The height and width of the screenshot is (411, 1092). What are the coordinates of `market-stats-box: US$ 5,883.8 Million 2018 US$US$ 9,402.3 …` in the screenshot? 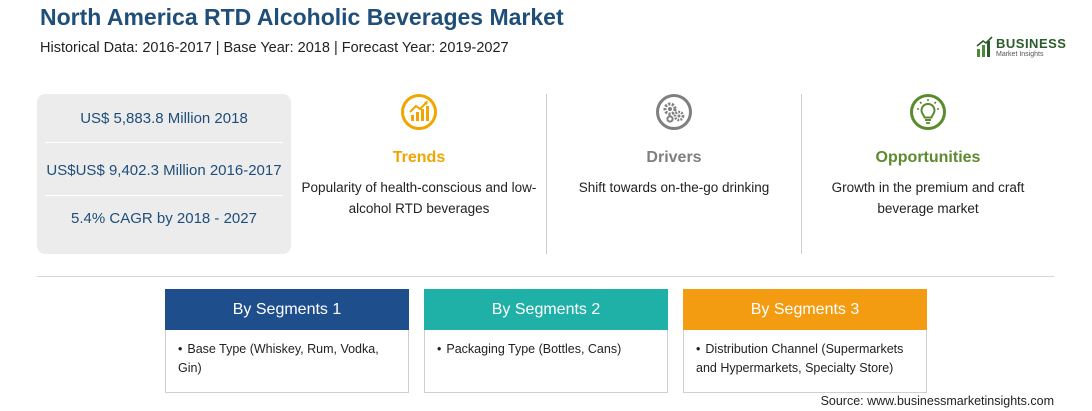 It's located at (164, 174).